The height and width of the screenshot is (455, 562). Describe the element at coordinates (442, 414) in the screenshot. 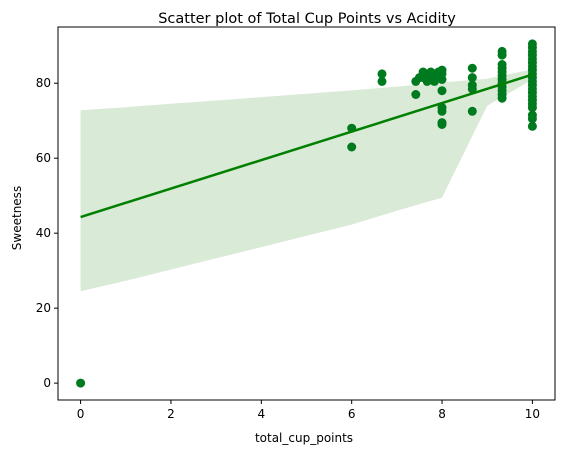

I see `x-tick-label: 8` at that location.